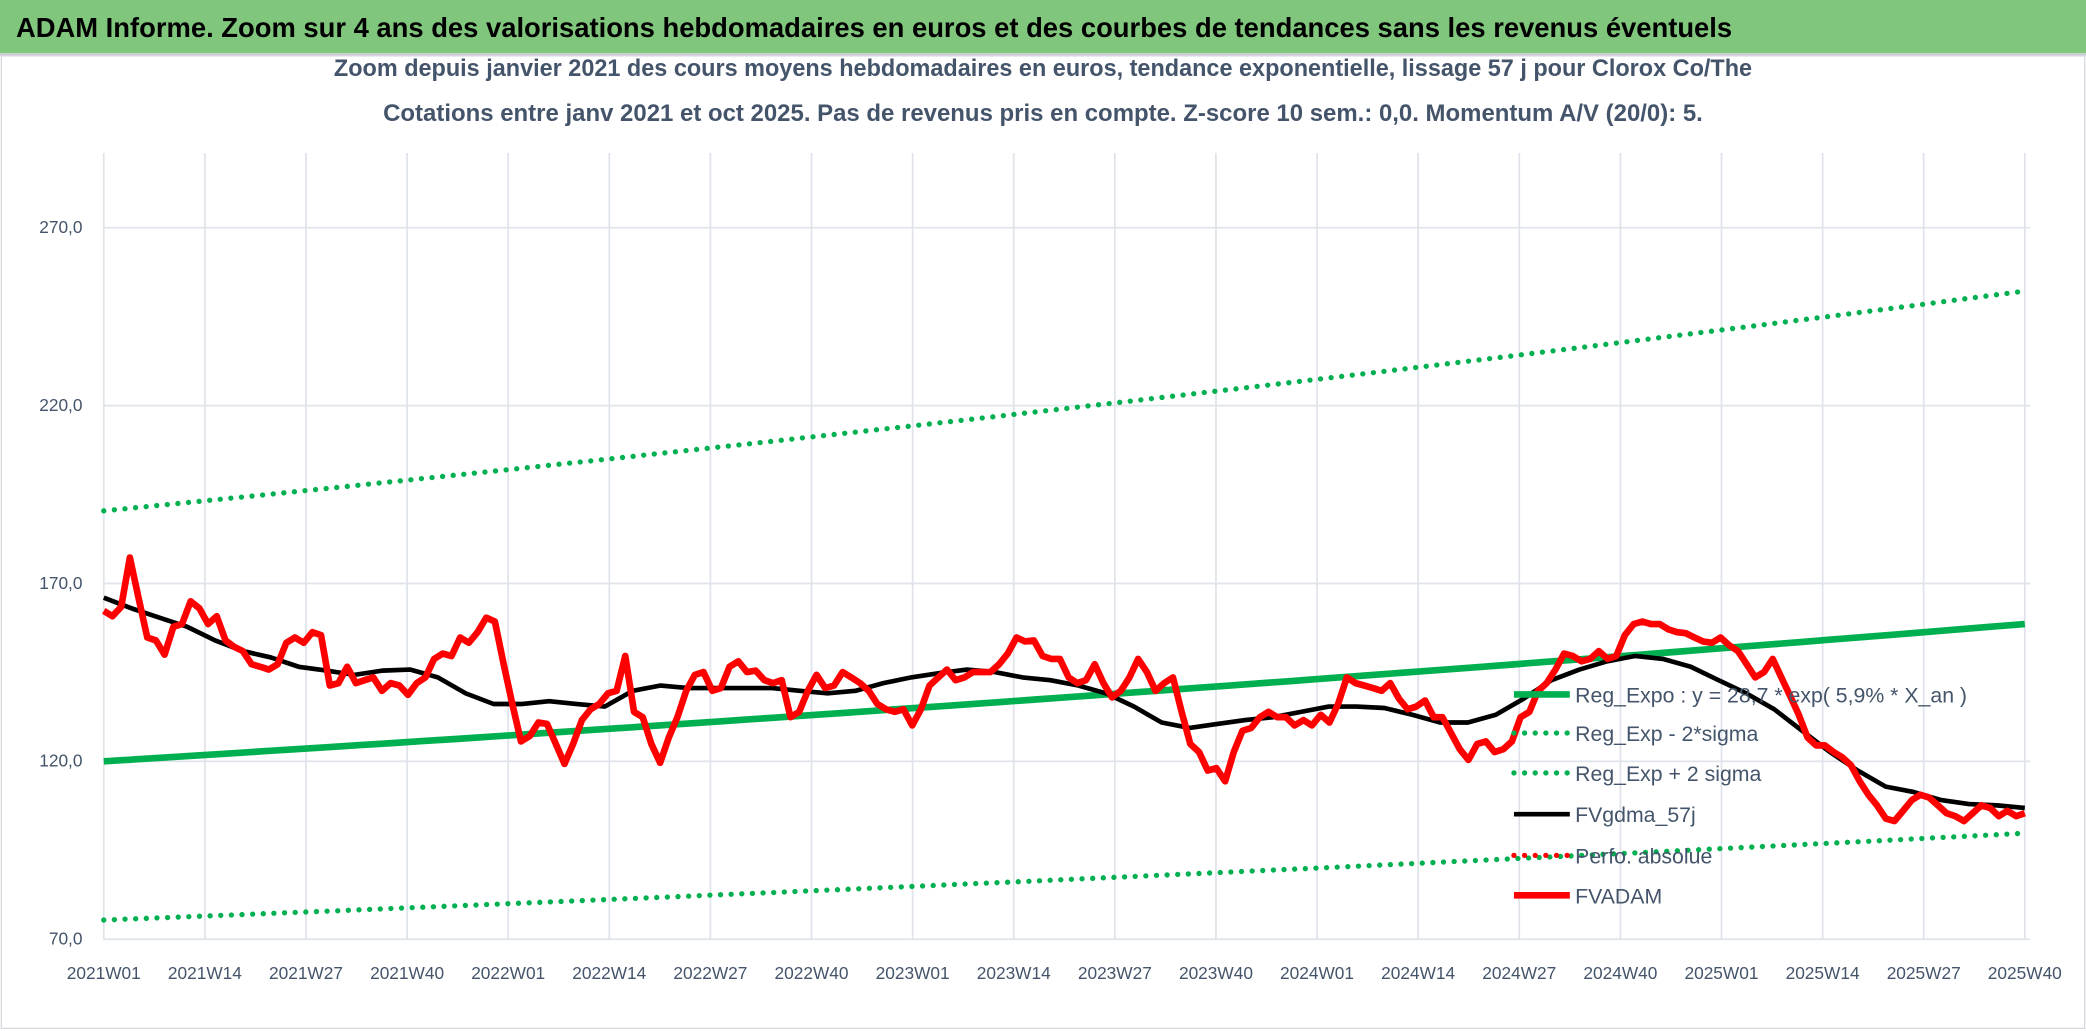 The height and width of the screenshot is (1031, 2086). I want to click on series-line-reg-expo, so click(1064, 692).